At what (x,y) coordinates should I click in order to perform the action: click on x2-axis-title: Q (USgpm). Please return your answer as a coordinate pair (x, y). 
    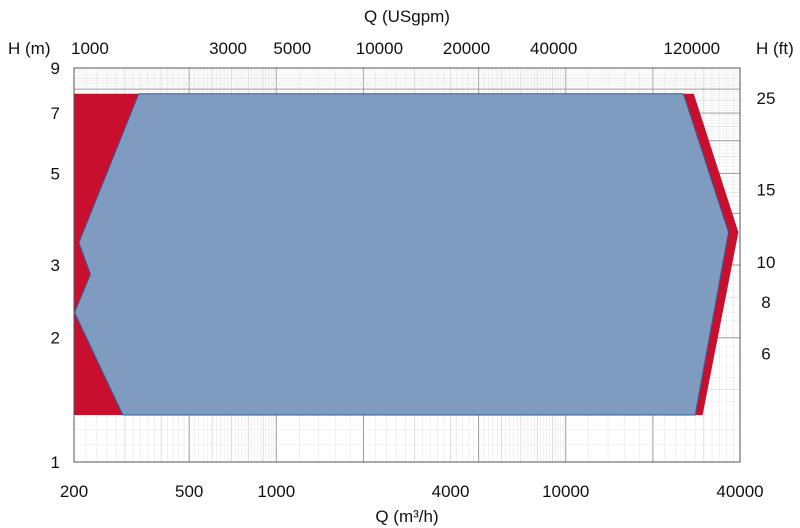
    Looking at the image, I should click on (407, 16).